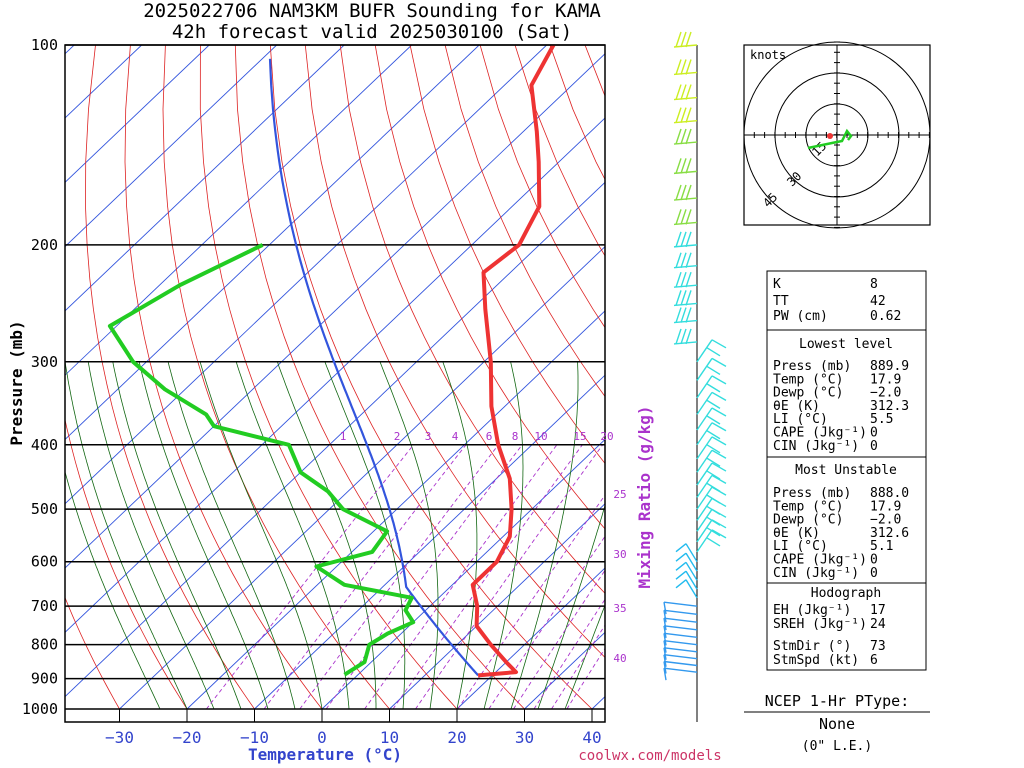  What do you see at coordinates (800, 316) in the screenshot?
I see `index-pw-label: PW (cm)` at bounding box center [800, 316].